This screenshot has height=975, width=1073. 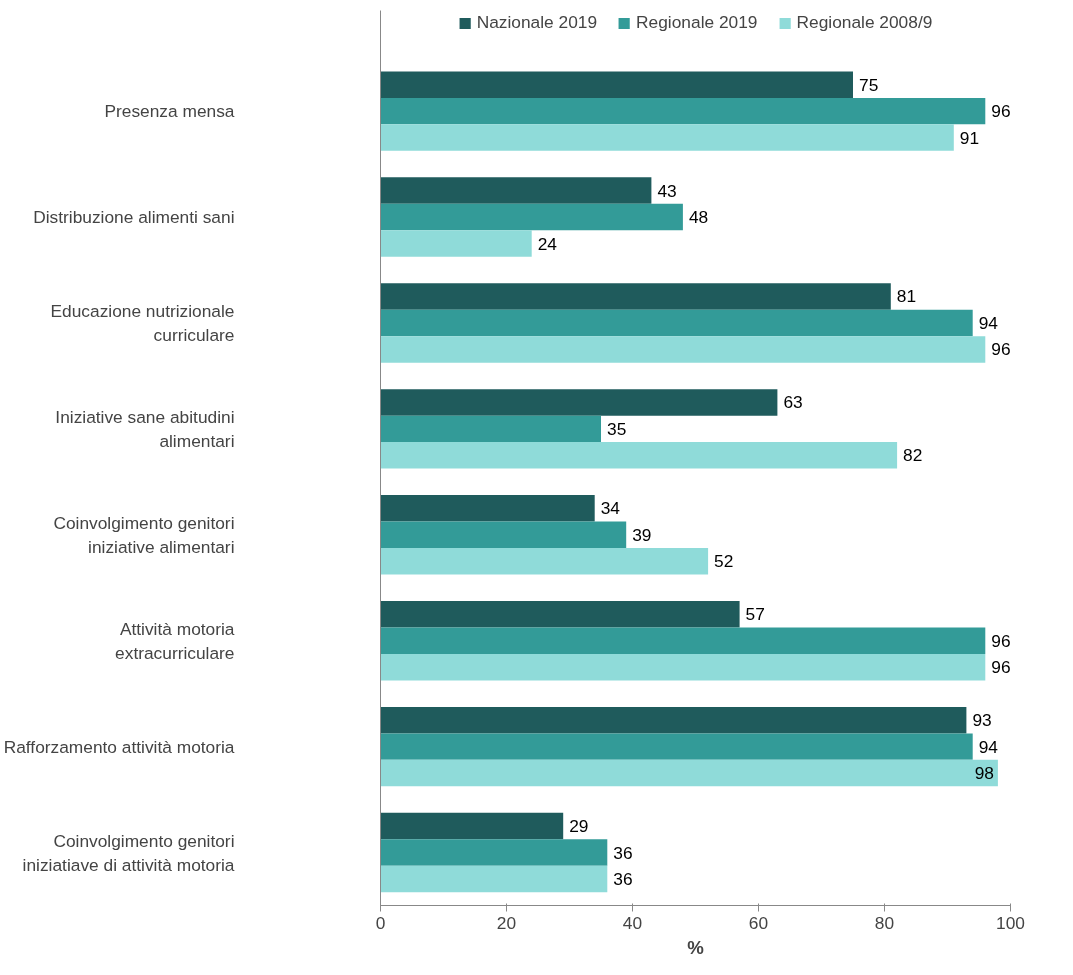 What do you see at coordinates (755, 614) in the screenshot?
I see `data-label: 57` at bounding box center [755, 614].